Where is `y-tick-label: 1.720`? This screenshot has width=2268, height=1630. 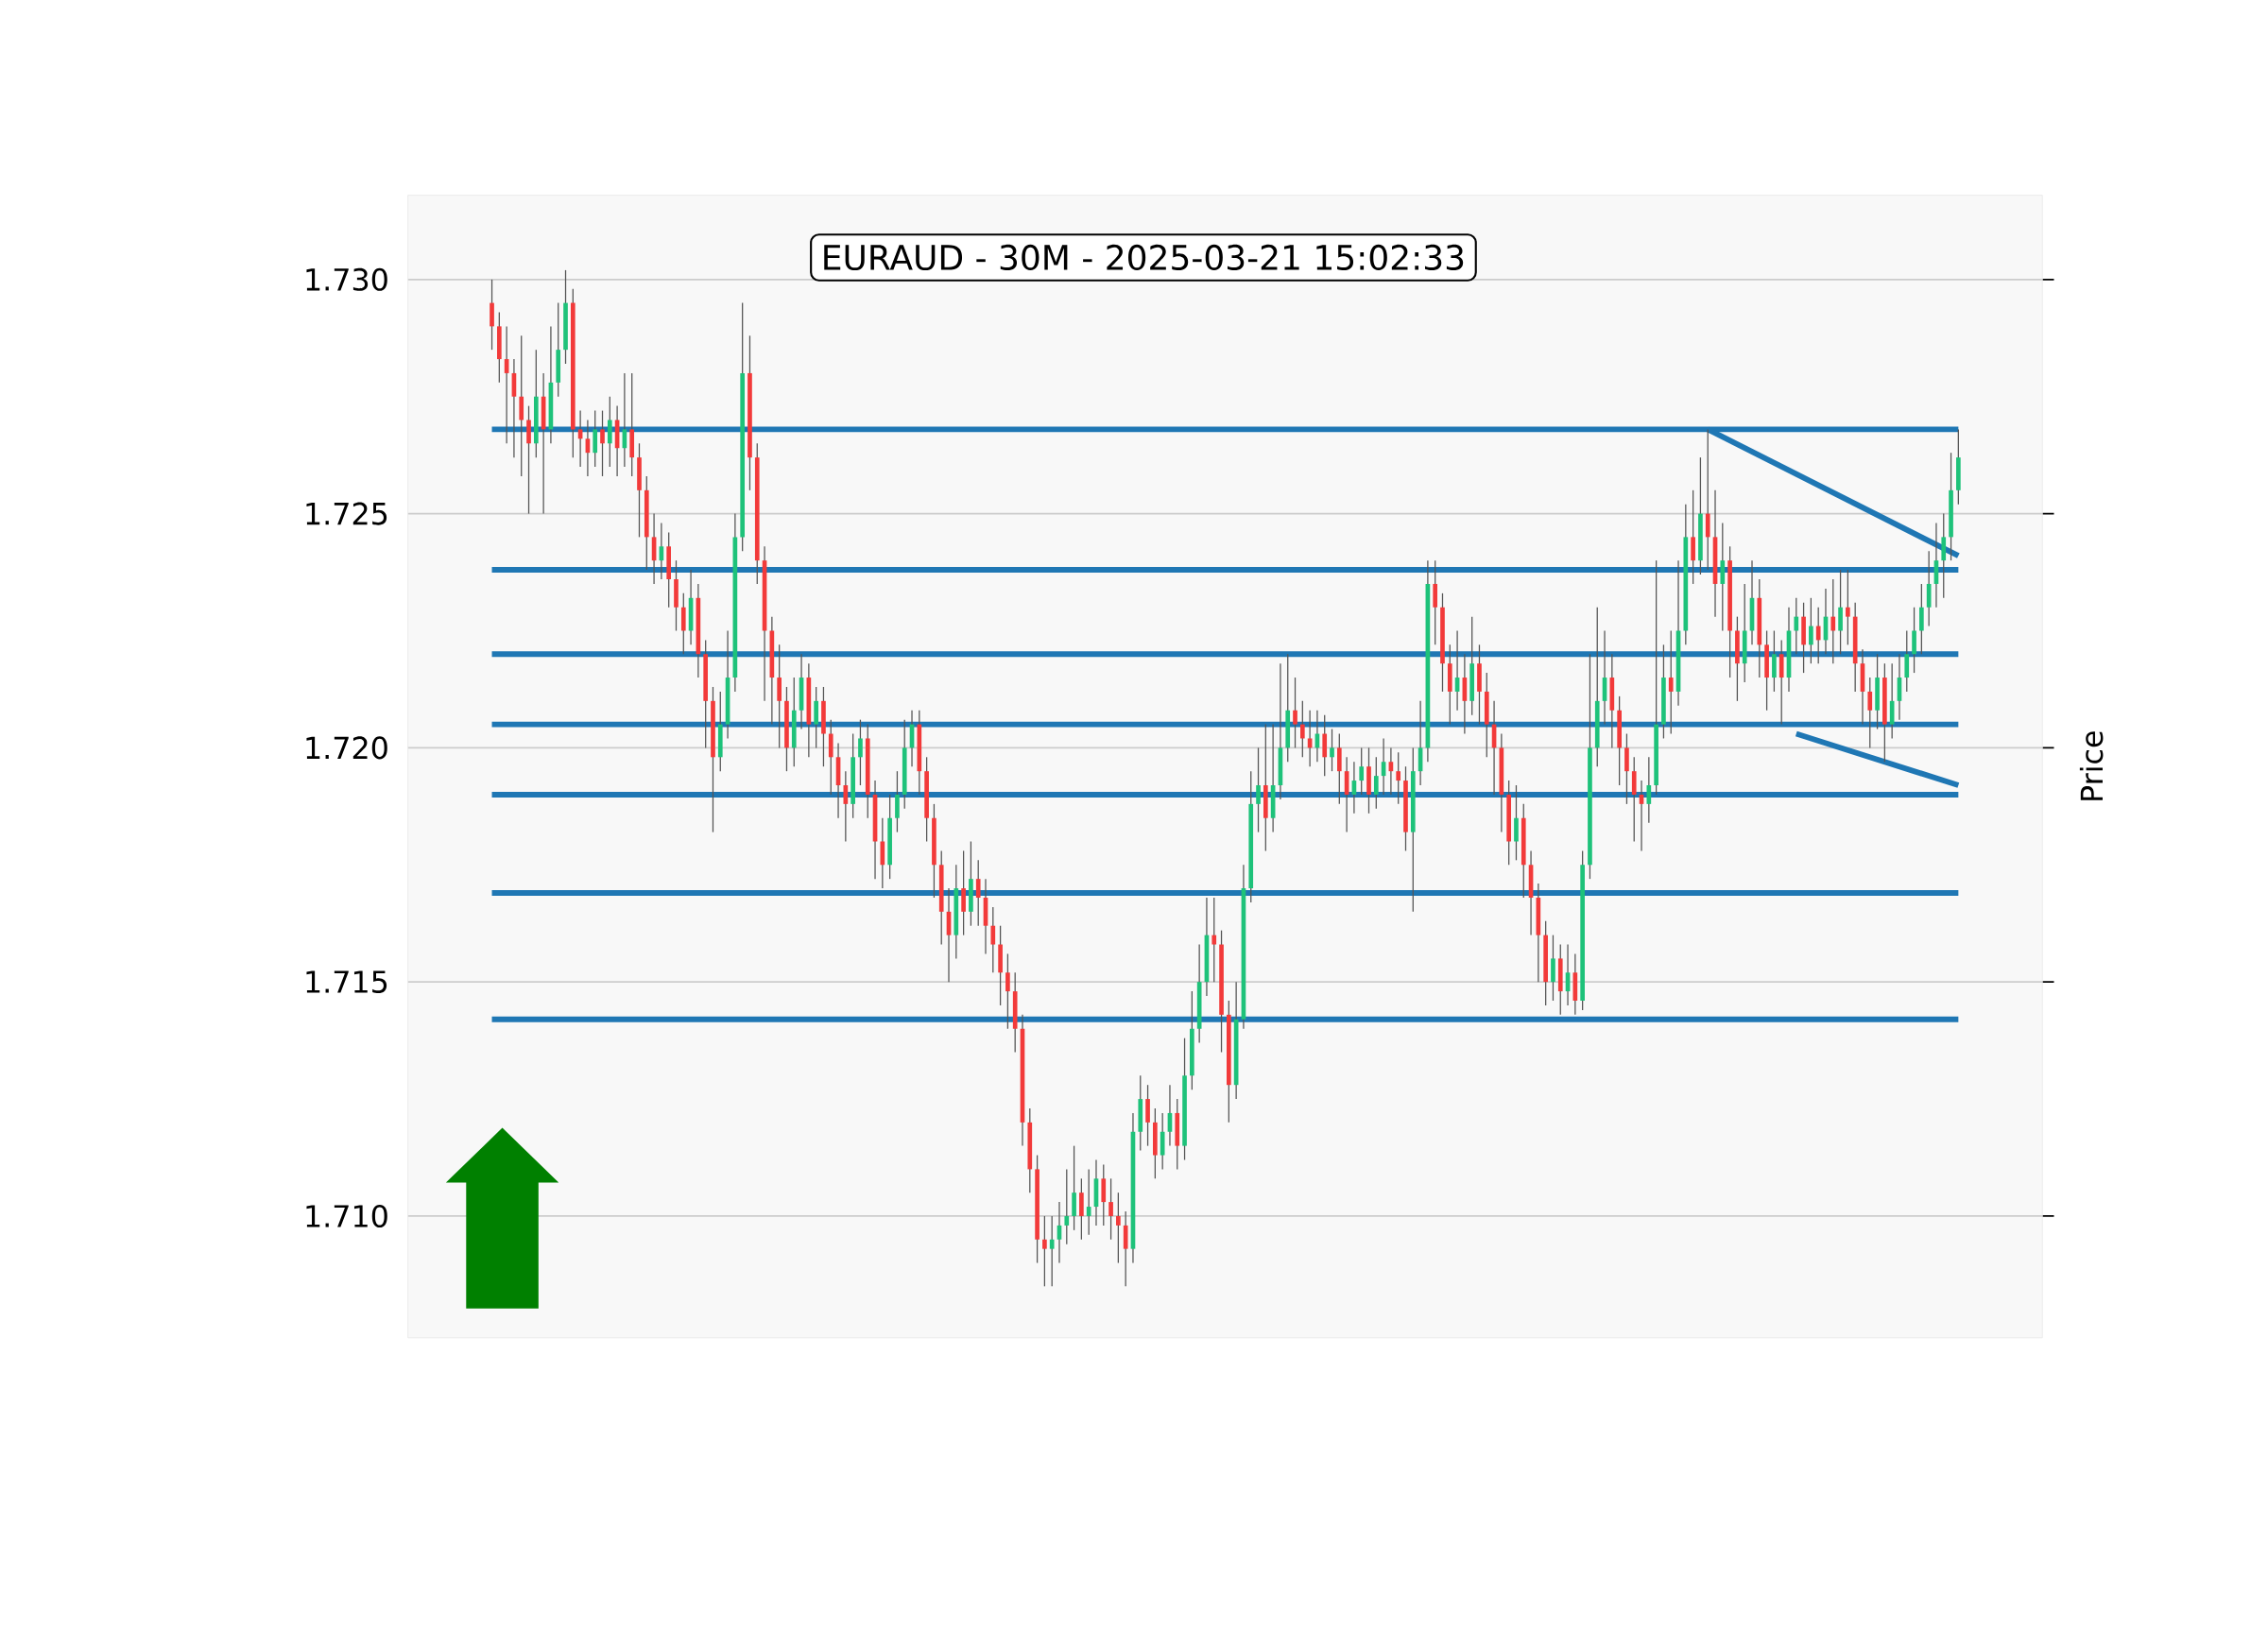 y-tick-label: 1.720 is located at coordinates (346, 748).